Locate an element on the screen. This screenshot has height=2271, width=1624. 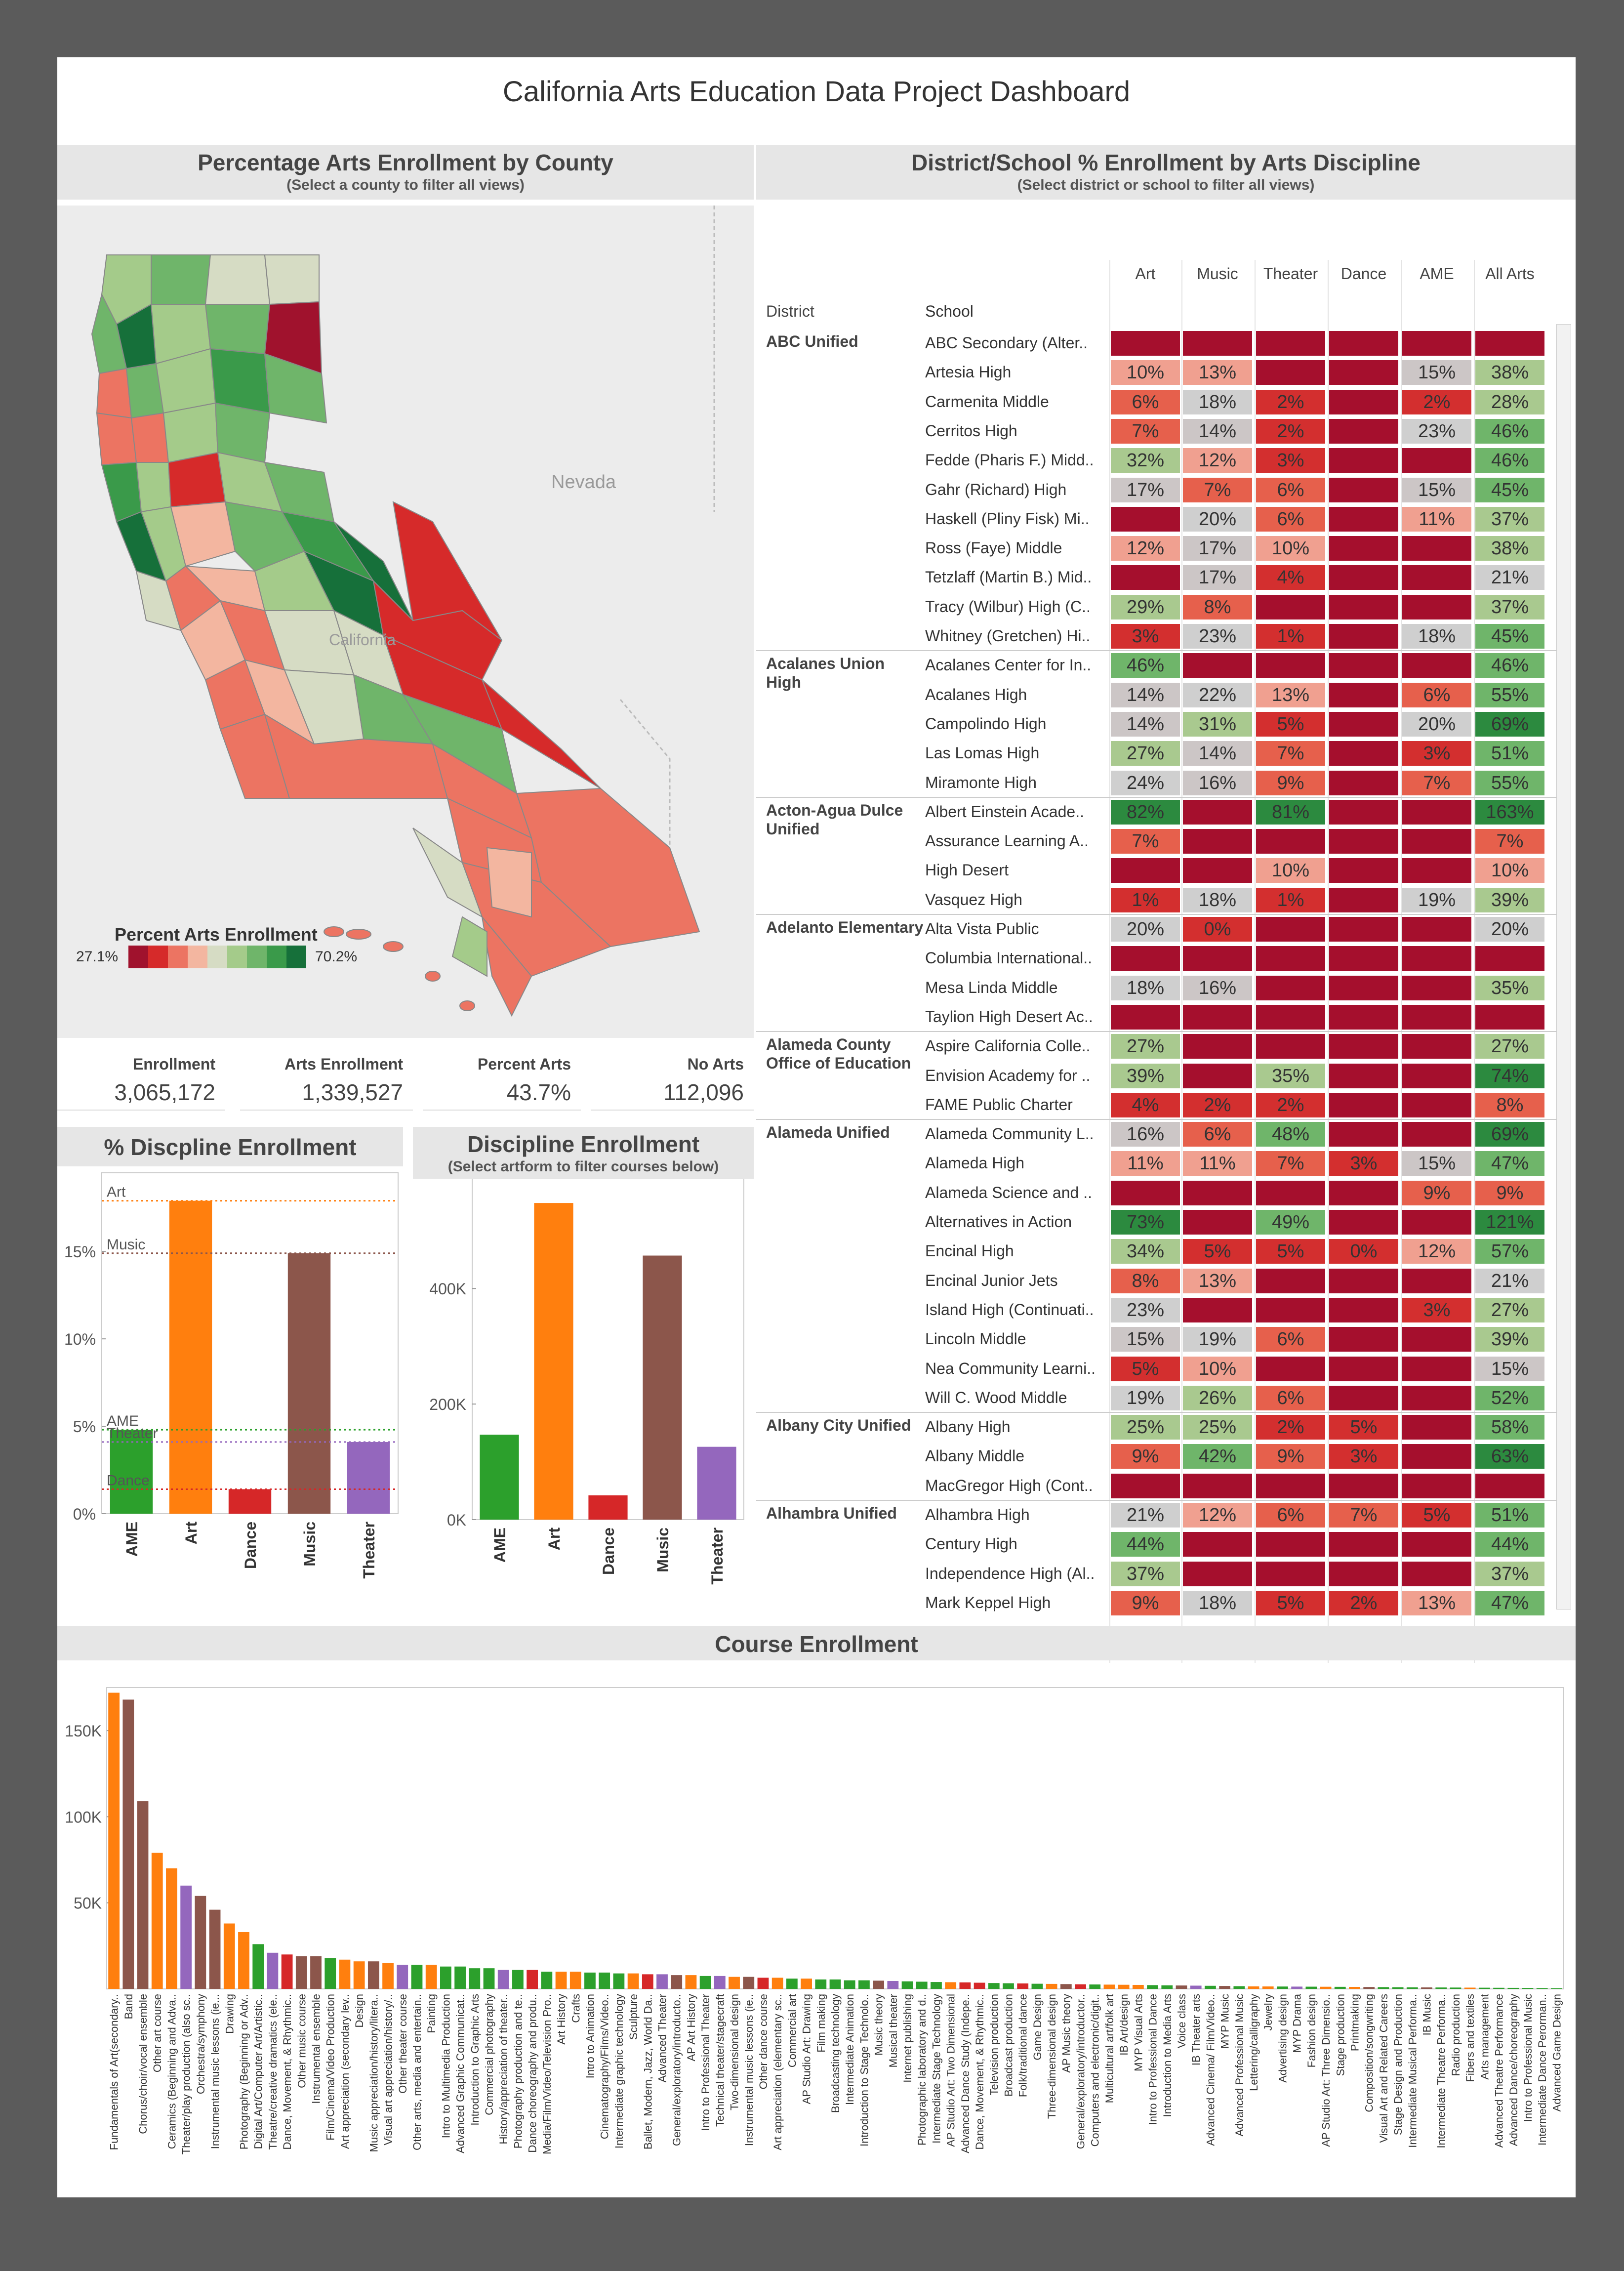
school-name: Alameda High is located at coordinates (974, 1163).